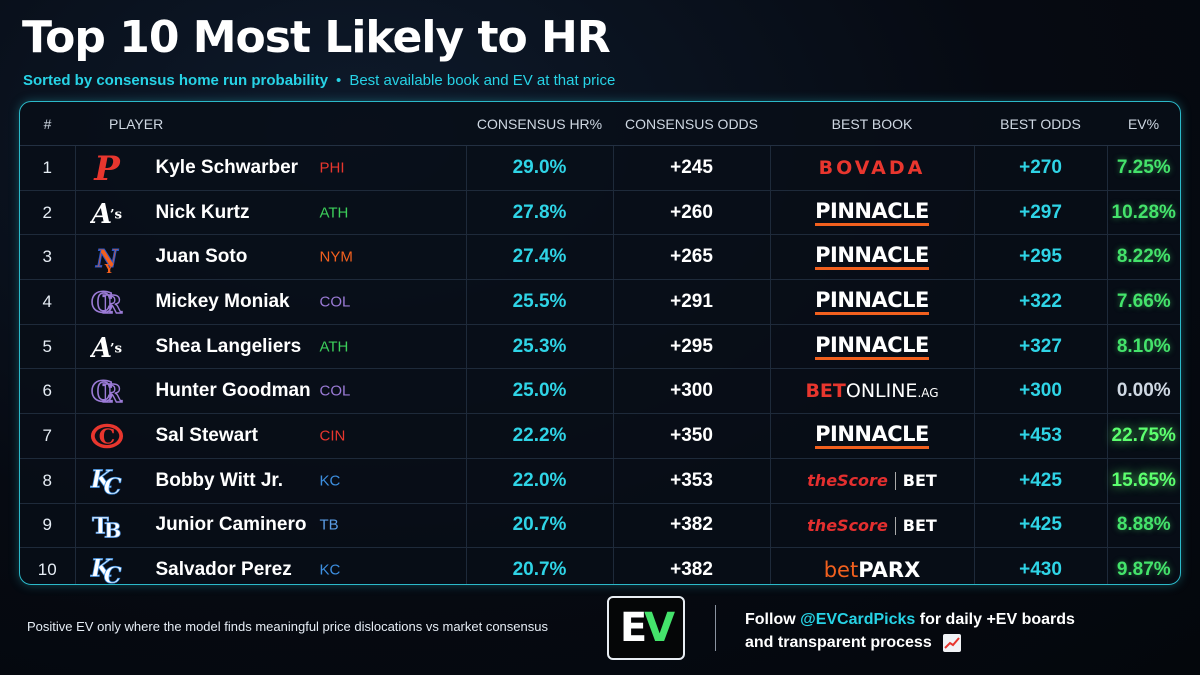 The height and width of the screenshot is (675, 1200). What do you see at coordinates (539, 480) in the screenshot?
I see `consensus-hr-cell: 22.0%` at bounding box center [539, 480].